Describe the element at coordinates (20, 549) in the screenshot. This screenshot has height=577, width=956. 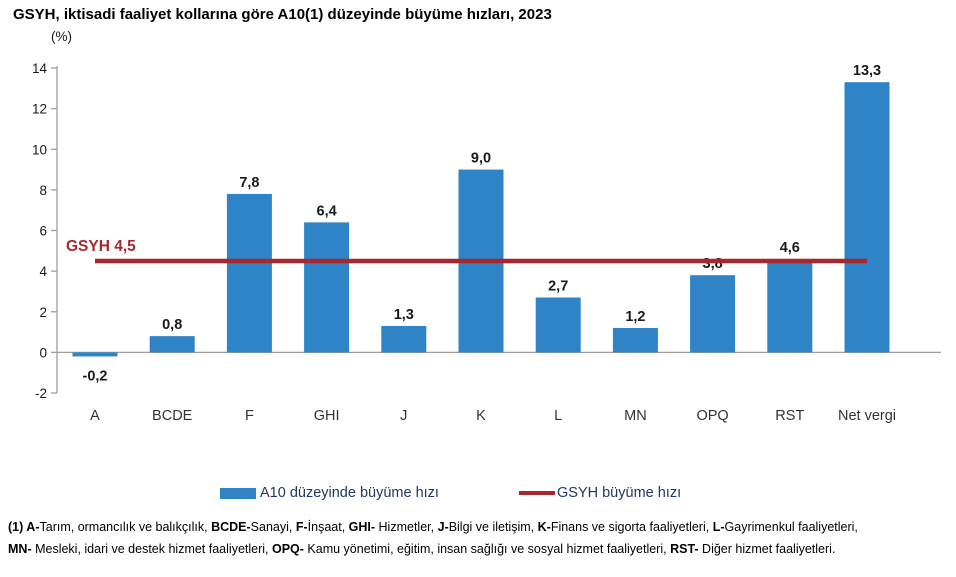
I see `footnote-code: MN-` at that location.